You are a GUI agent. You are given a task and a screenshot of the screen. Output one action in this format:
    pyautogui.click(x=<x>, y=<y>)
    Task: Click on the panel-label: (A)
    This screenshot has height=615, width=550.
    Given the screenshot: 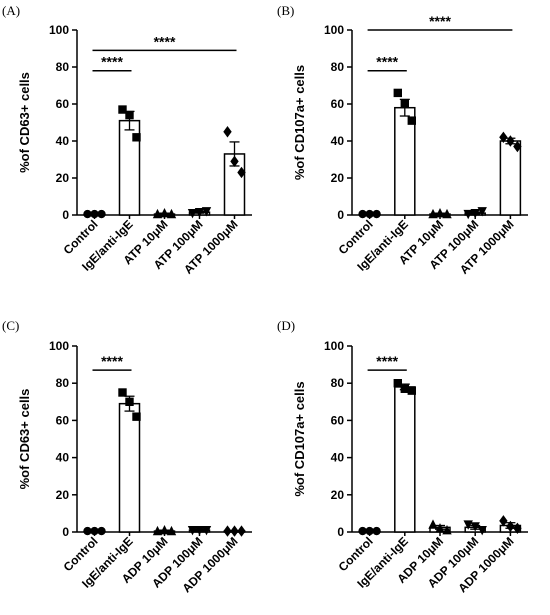 What is the action you would take?
    pyautogui.click(x=11, y=10)
    